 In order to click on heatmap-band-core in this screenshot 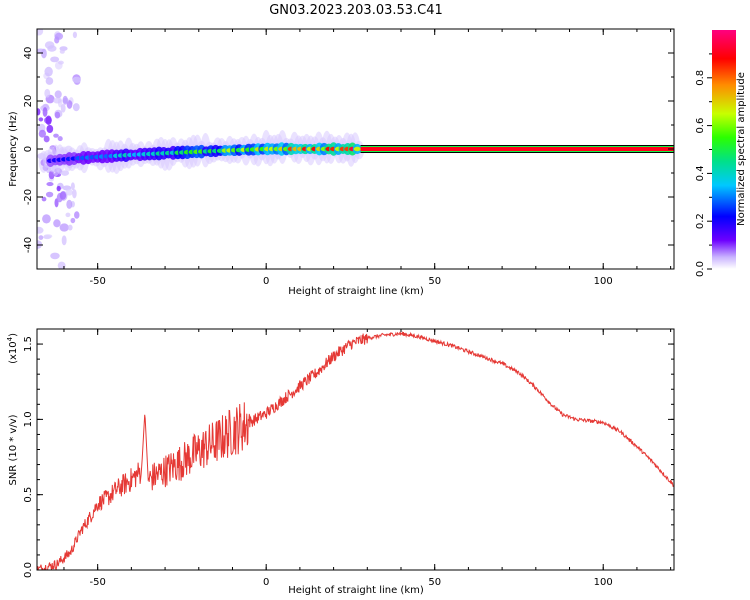, I will do `click(517, 149)`.